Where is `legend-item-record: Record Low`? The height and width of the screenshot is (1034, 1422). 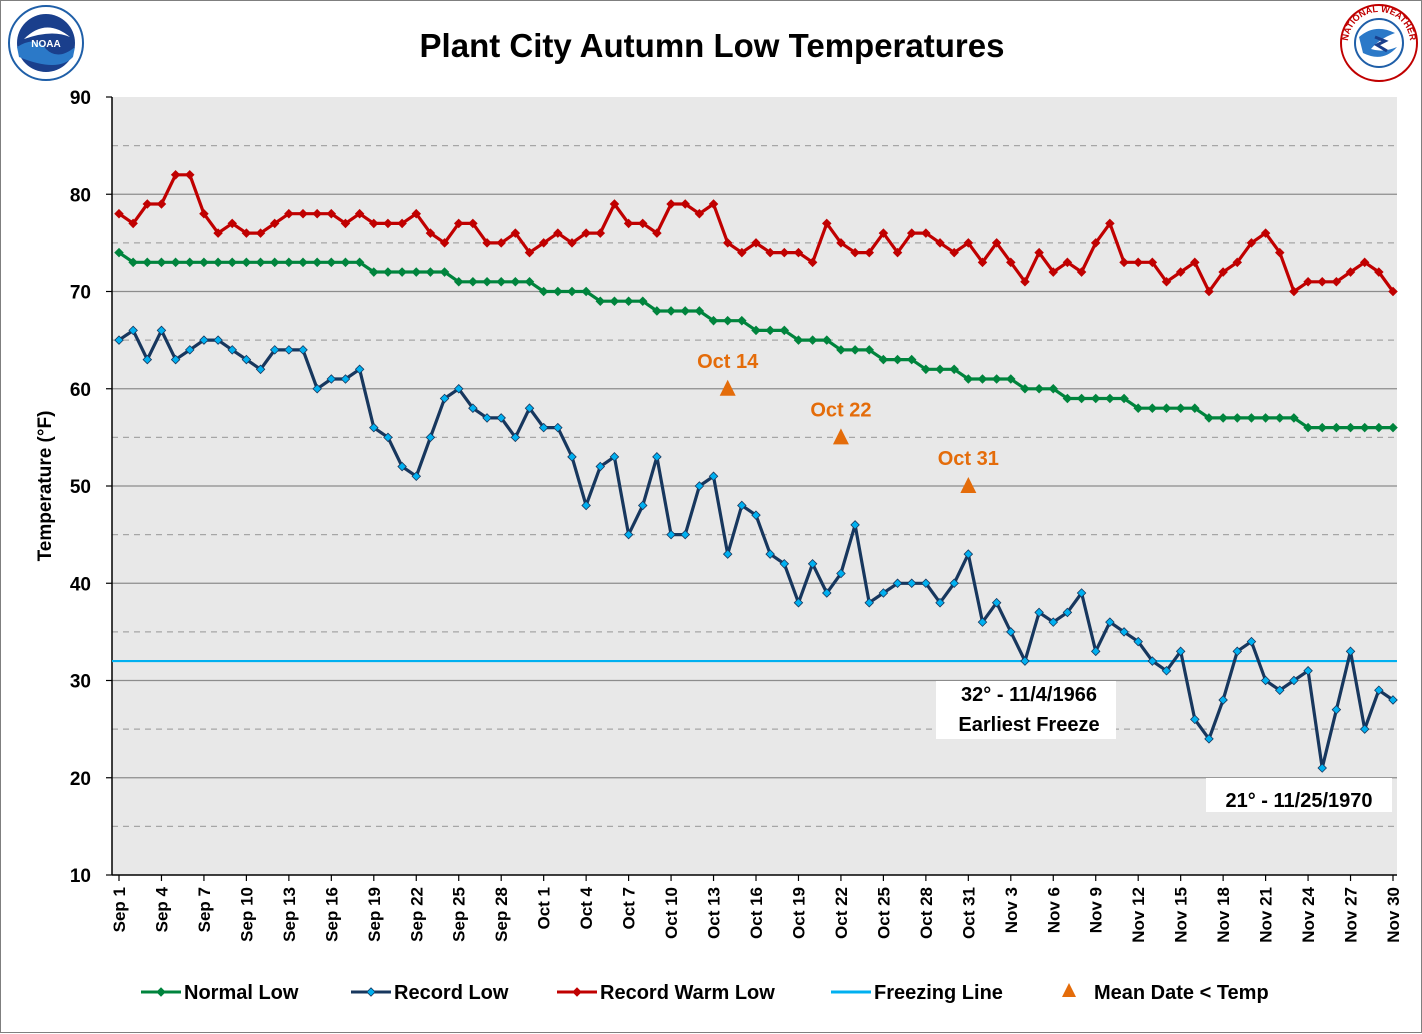 legend-item-record: Record Low is located at coordinates (430, 993).